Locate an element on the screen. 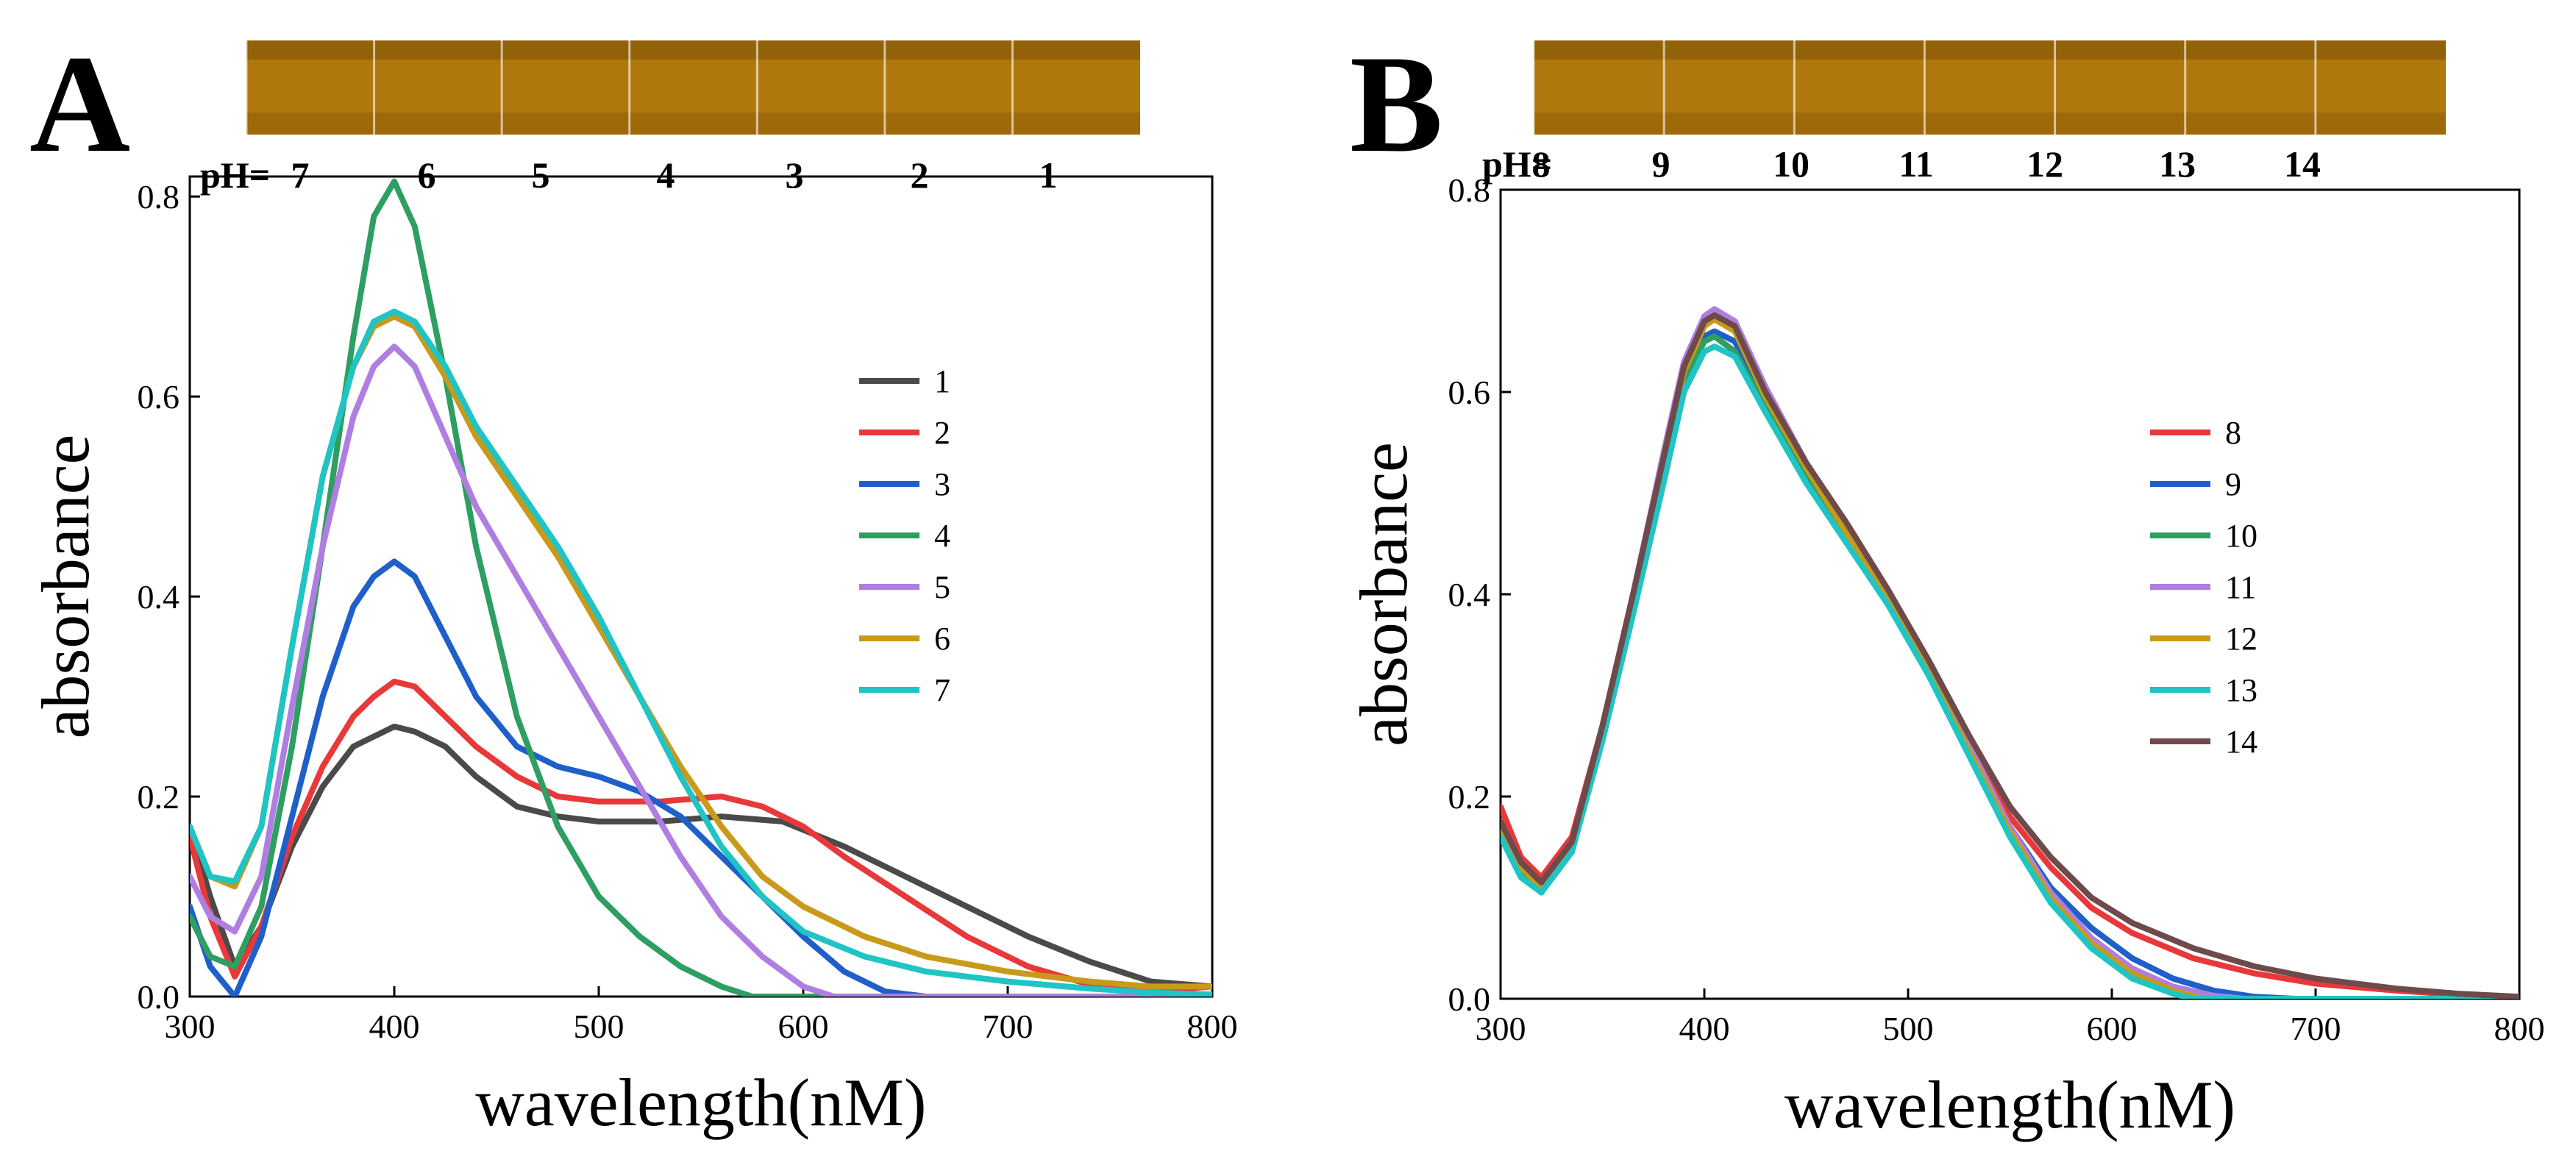  panel-letter: B is located at coordinates (1396, 104).